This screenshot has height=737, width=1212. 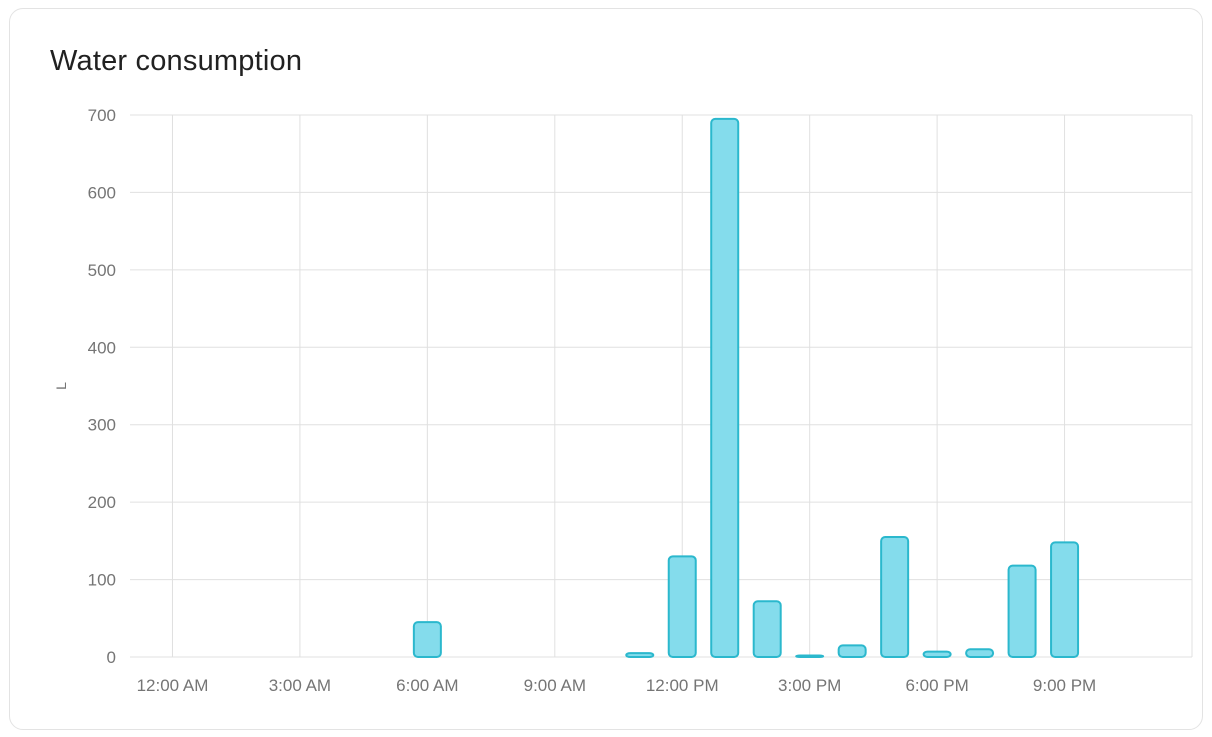 What do you see at coordinates (300, 685) in the screenshot?
I see `x-tick-label: 3:00 AM` at bounding box center [300, 685].